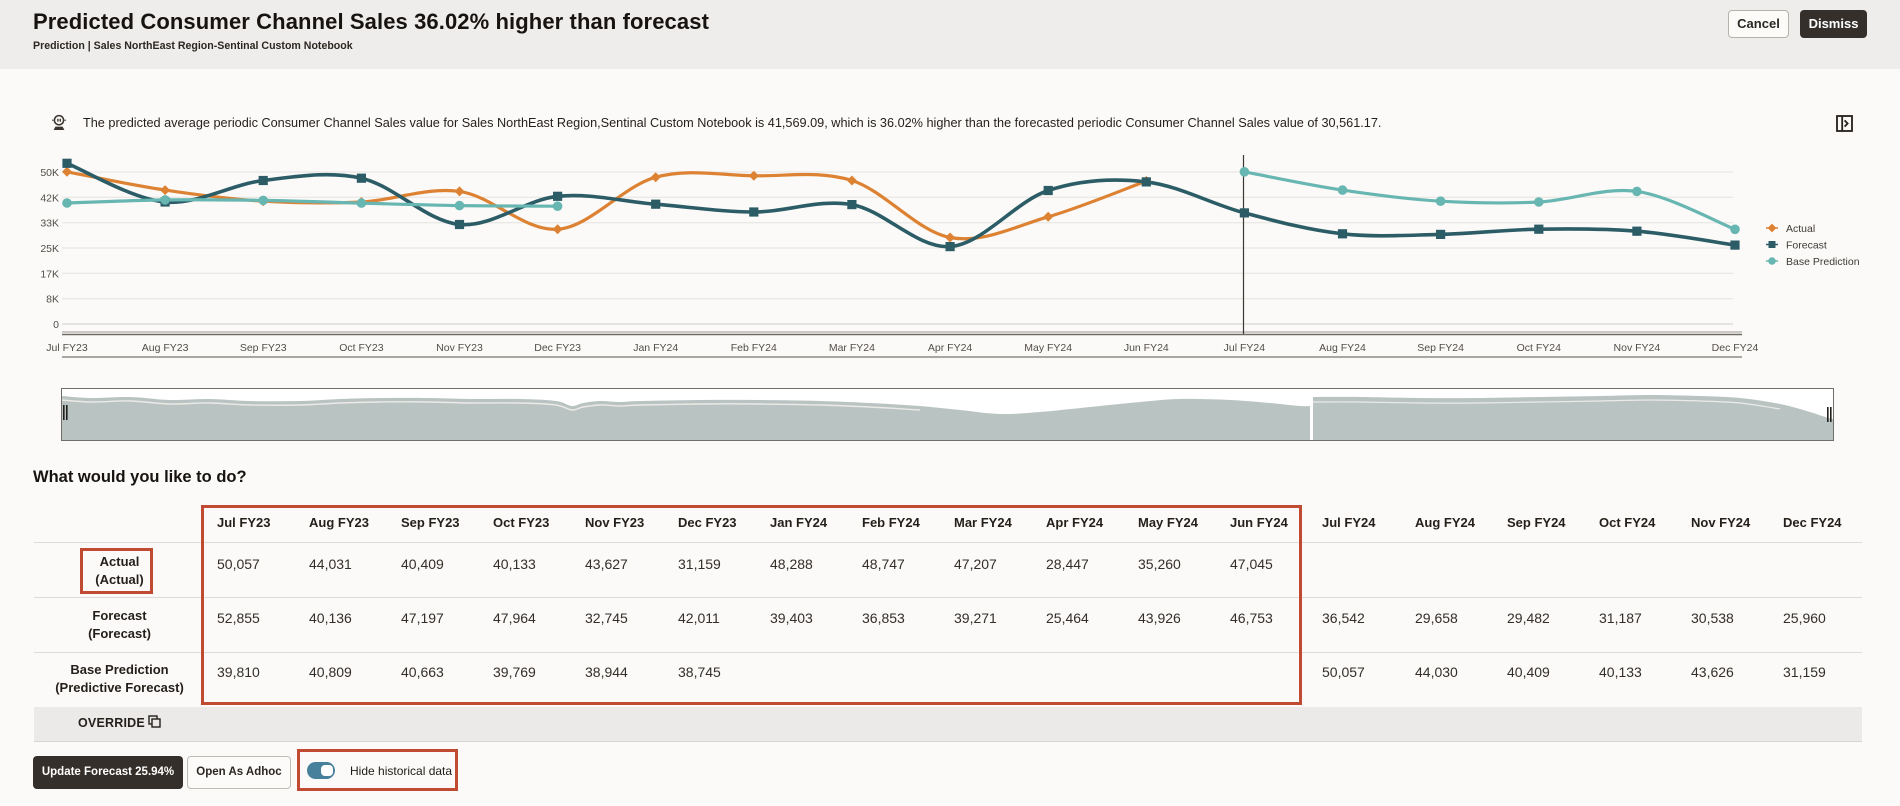  Describe the element at coordinates (950, 348) in the screenshot. I see `svg-text: Apr FY24` at that location.